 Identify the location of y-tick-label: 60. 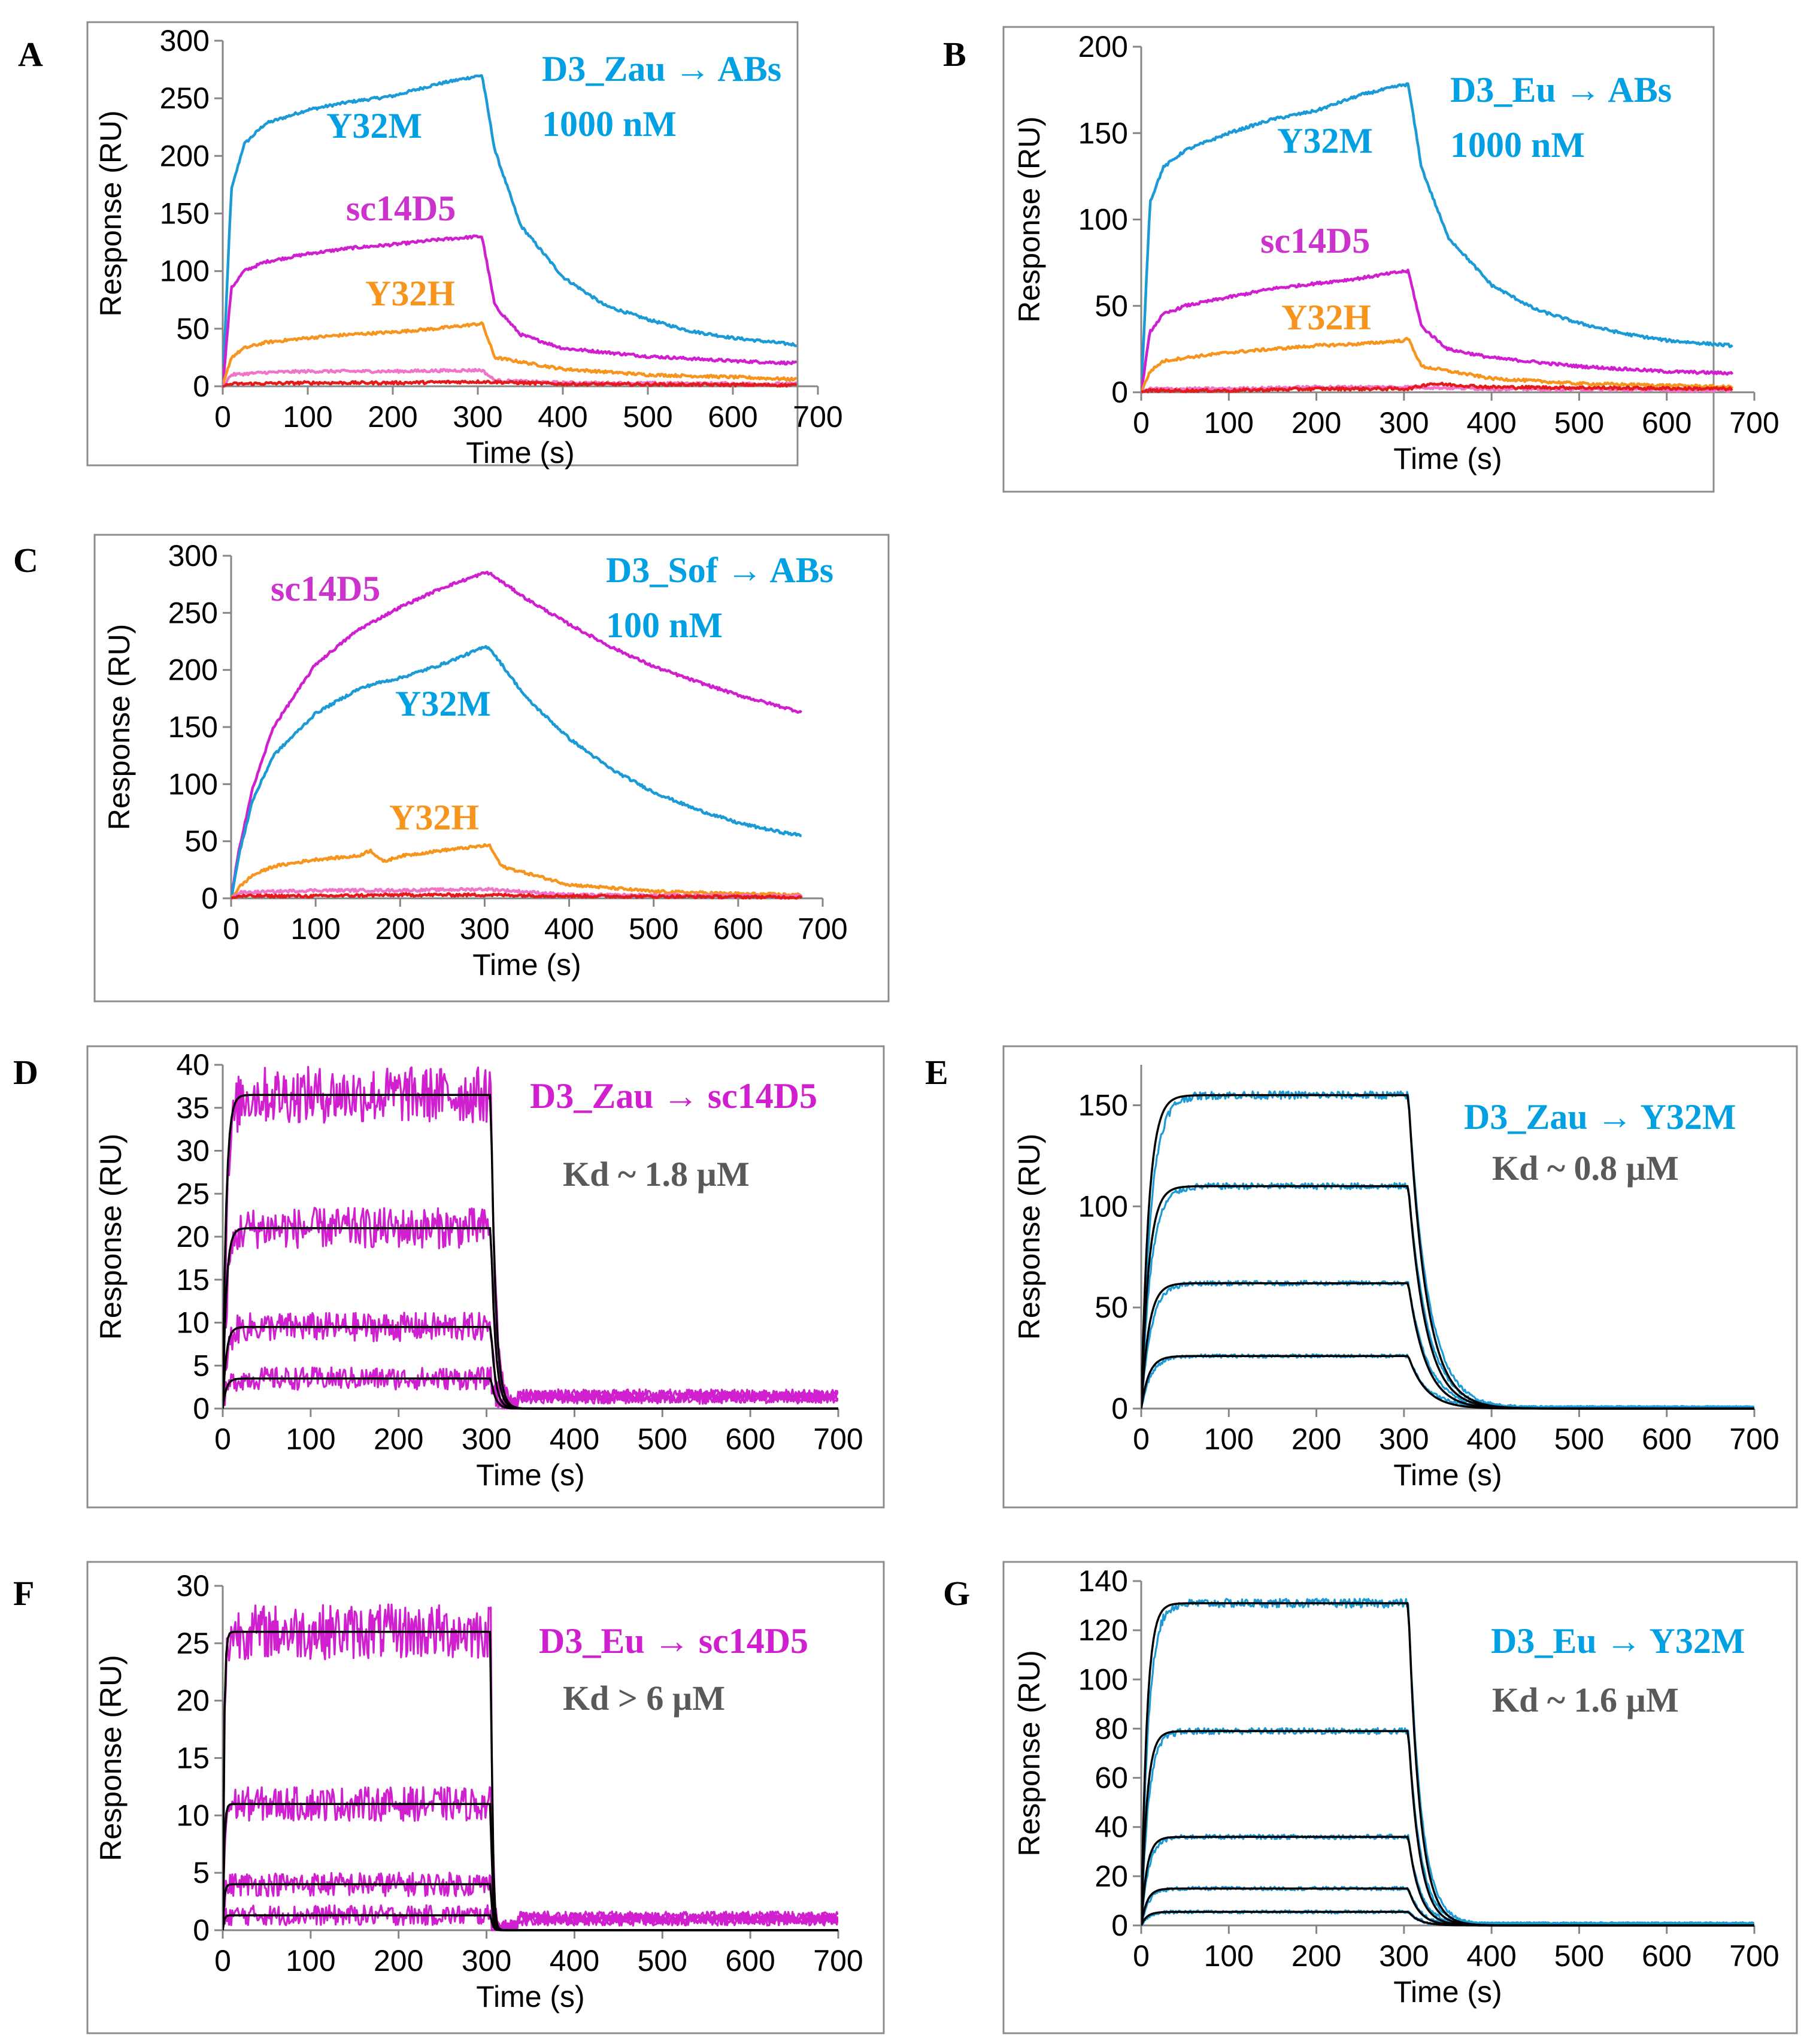
(1111, 1778).